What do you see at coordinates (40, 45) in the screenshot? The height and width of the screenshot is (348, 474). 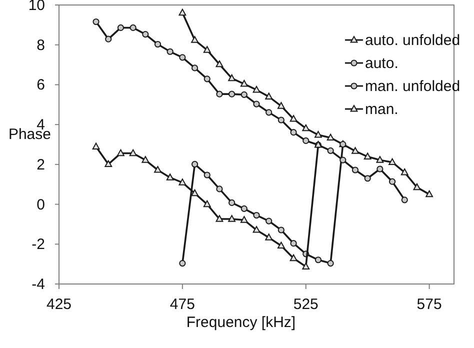 I see `y-tick-label: 8` at bounding box center [40, 45].